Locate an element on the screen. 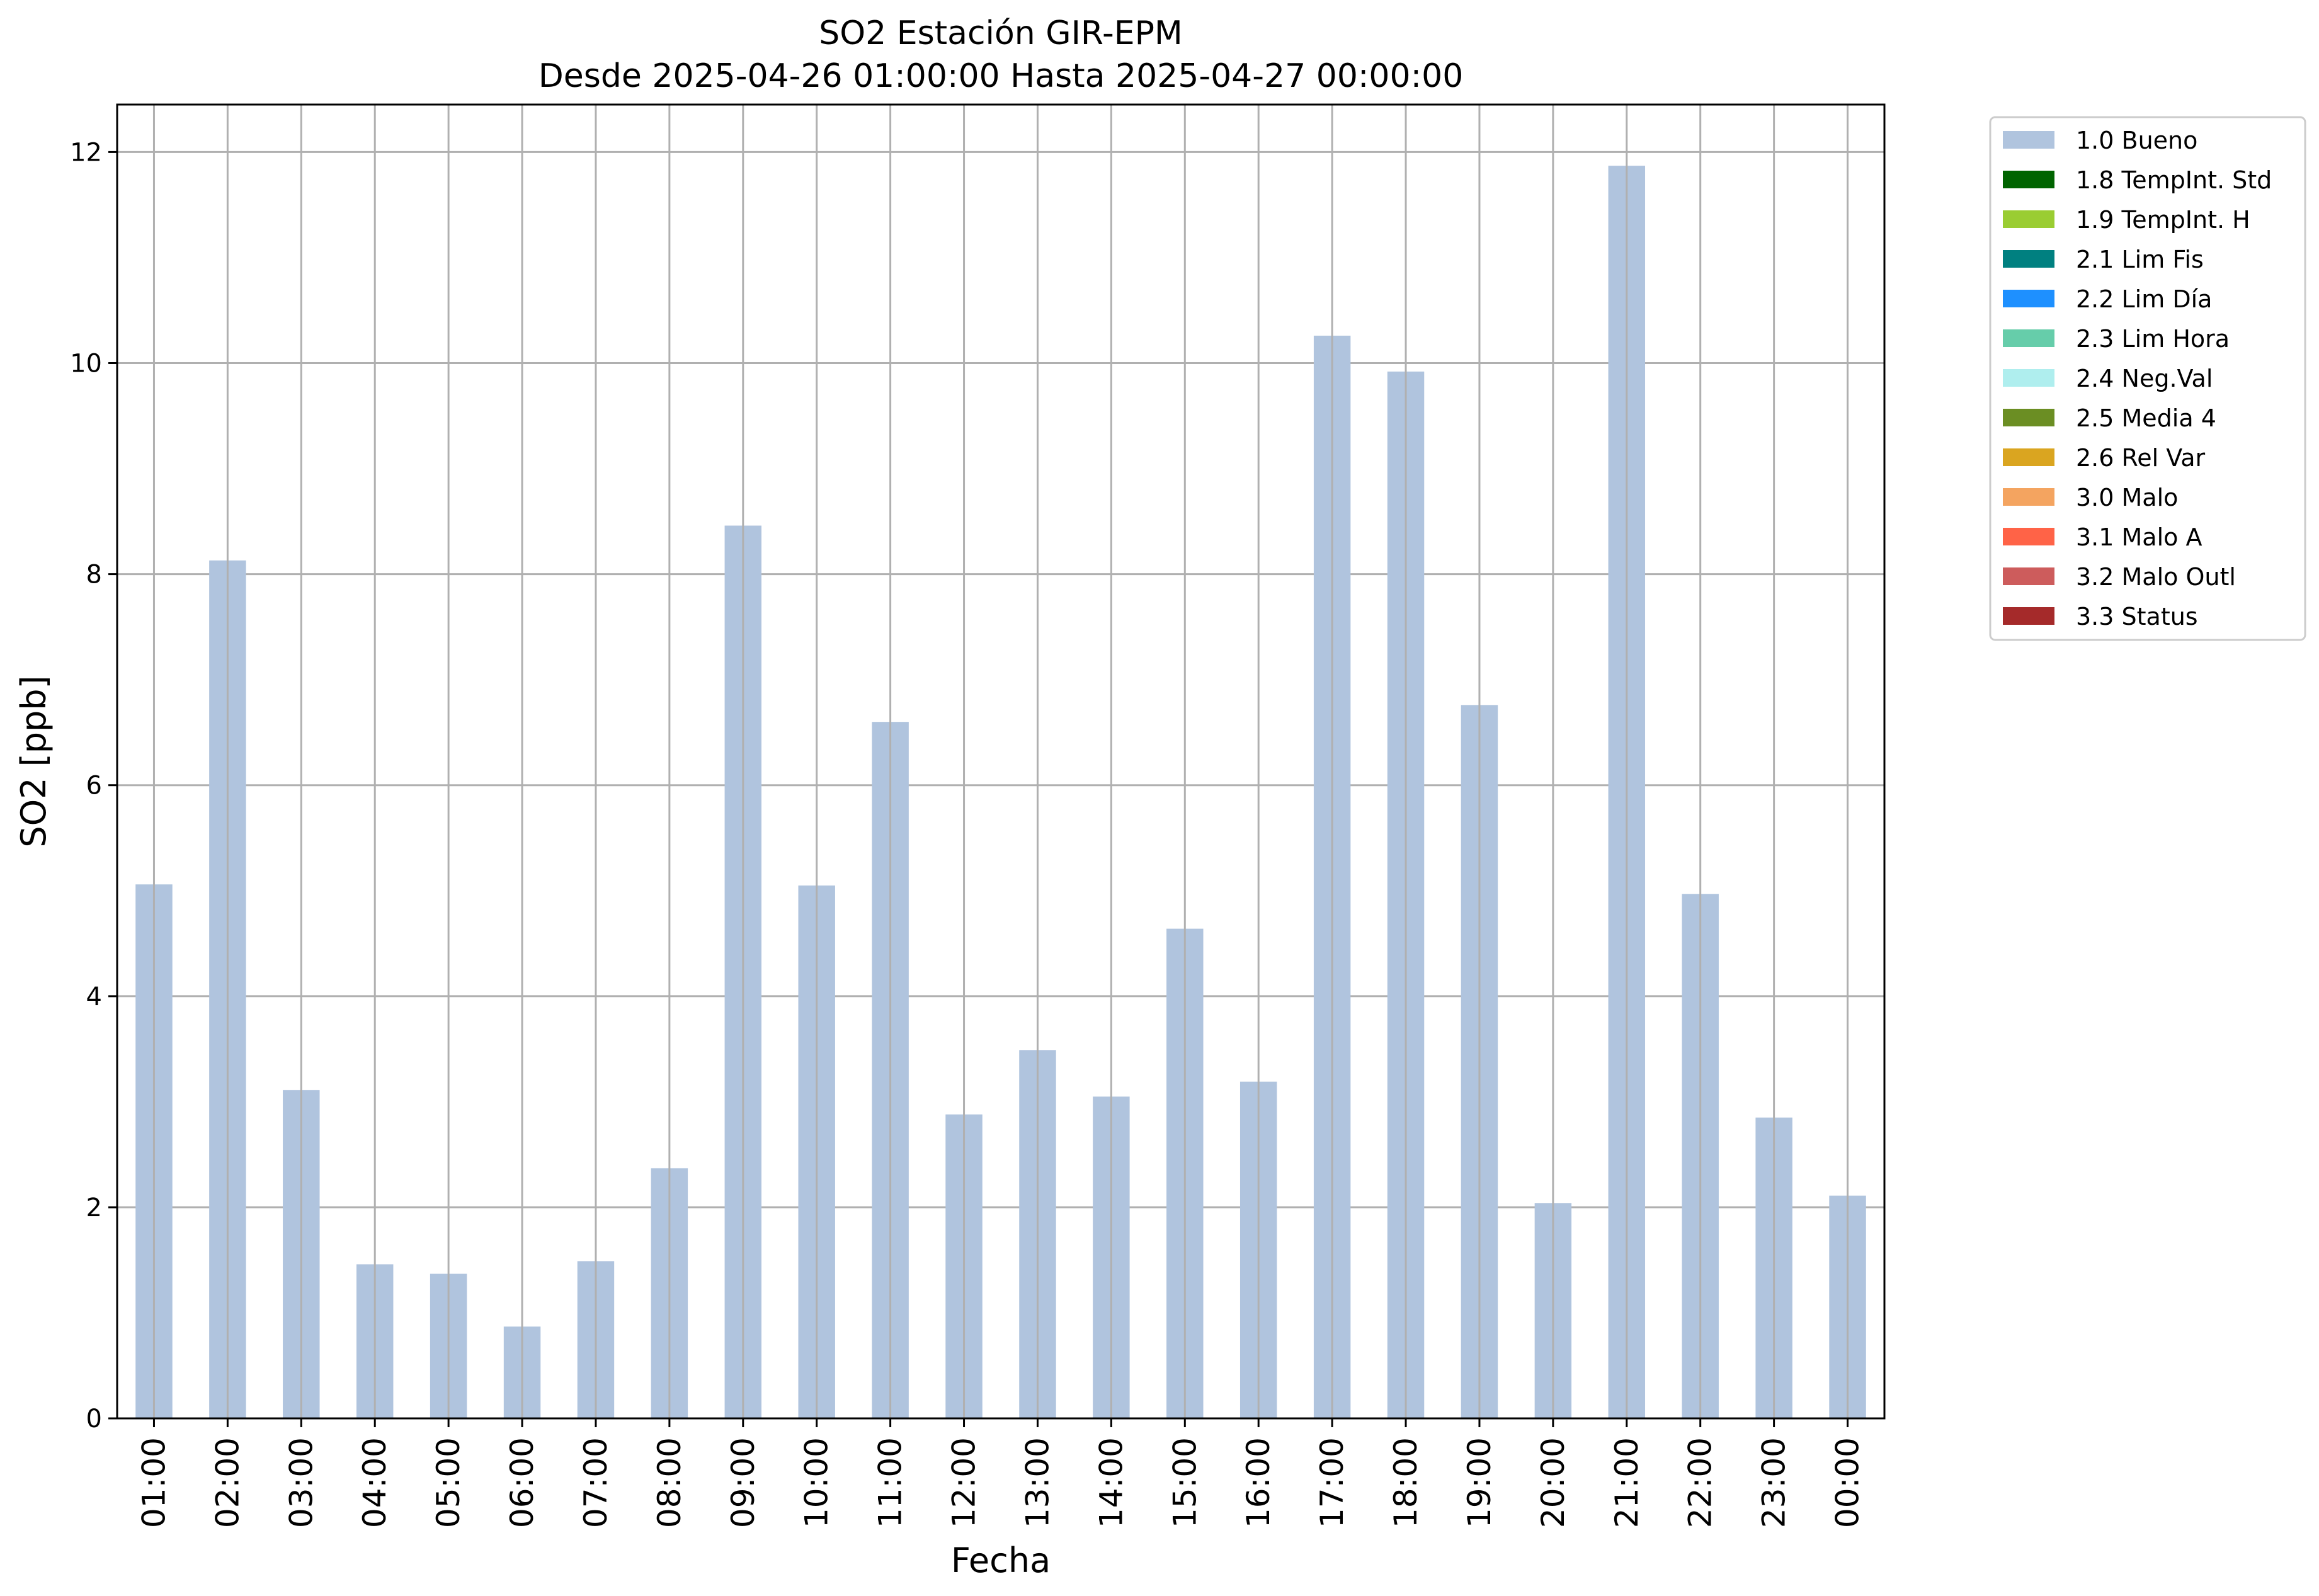  x-tick-label: 22:00 is located at coordinates (1700, 1482).